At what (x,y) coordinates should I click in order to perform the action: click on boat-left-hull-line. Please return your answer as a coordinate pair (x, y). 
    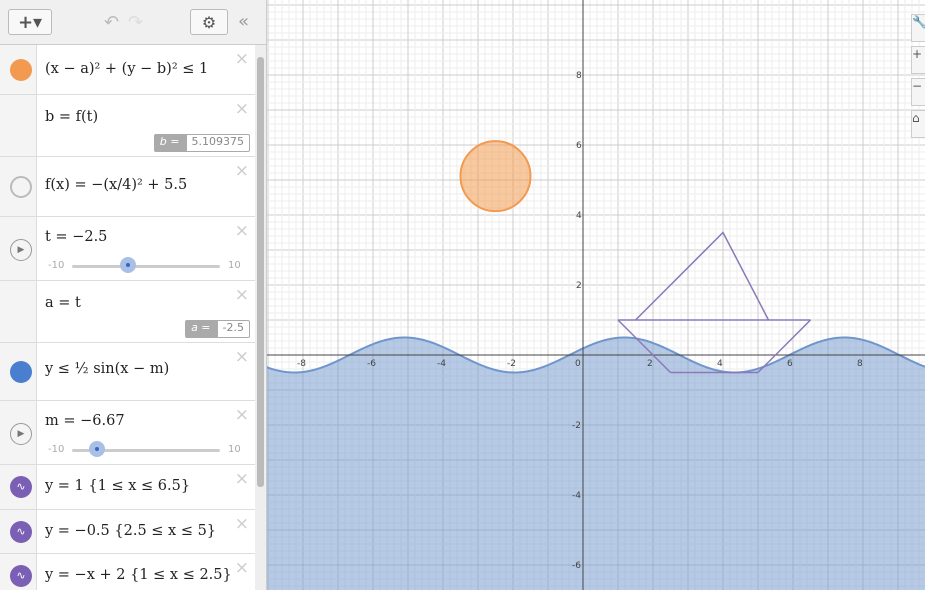
    Looking at the image, I should click on (644, 346).